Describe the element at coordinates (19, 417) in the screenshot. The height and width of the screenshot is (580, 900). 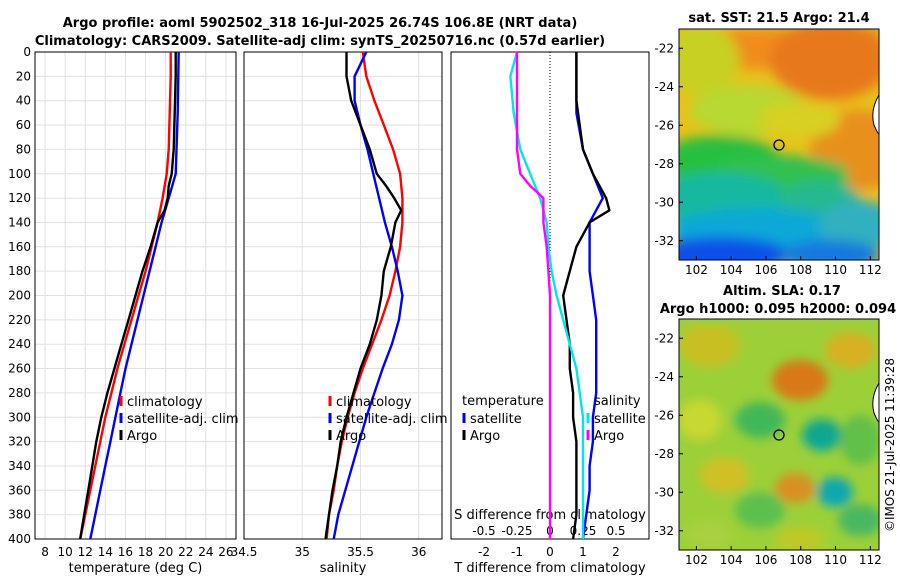
I see `y-tick-label: 300` at that location.